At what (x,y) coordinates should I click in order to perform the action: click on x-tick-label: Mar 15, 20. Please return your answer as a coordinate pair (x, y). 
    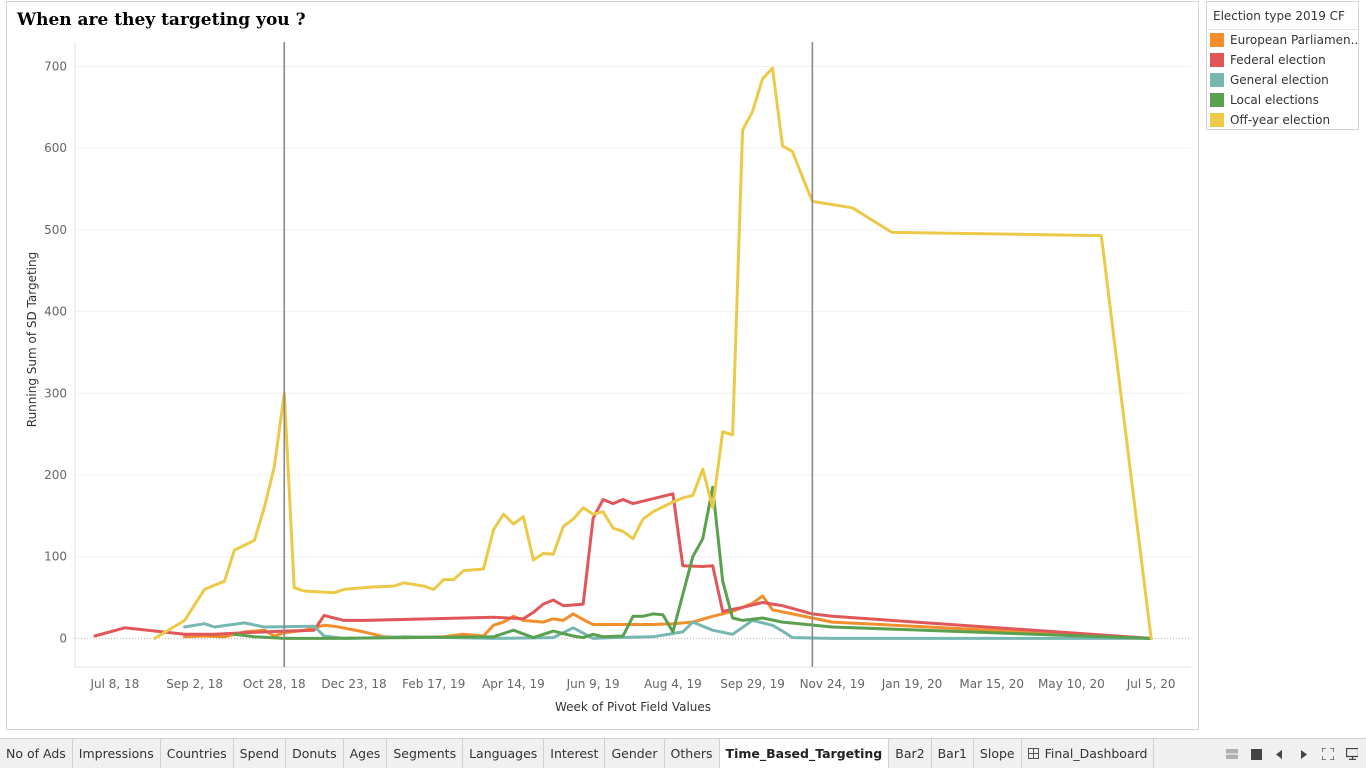
    Looking at the image, I should click on (991, 684).